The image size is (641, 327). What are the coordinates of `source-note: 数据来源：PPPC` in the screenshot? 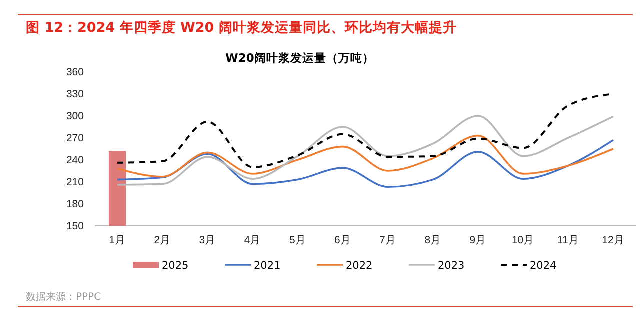 It's located at (64, 297).